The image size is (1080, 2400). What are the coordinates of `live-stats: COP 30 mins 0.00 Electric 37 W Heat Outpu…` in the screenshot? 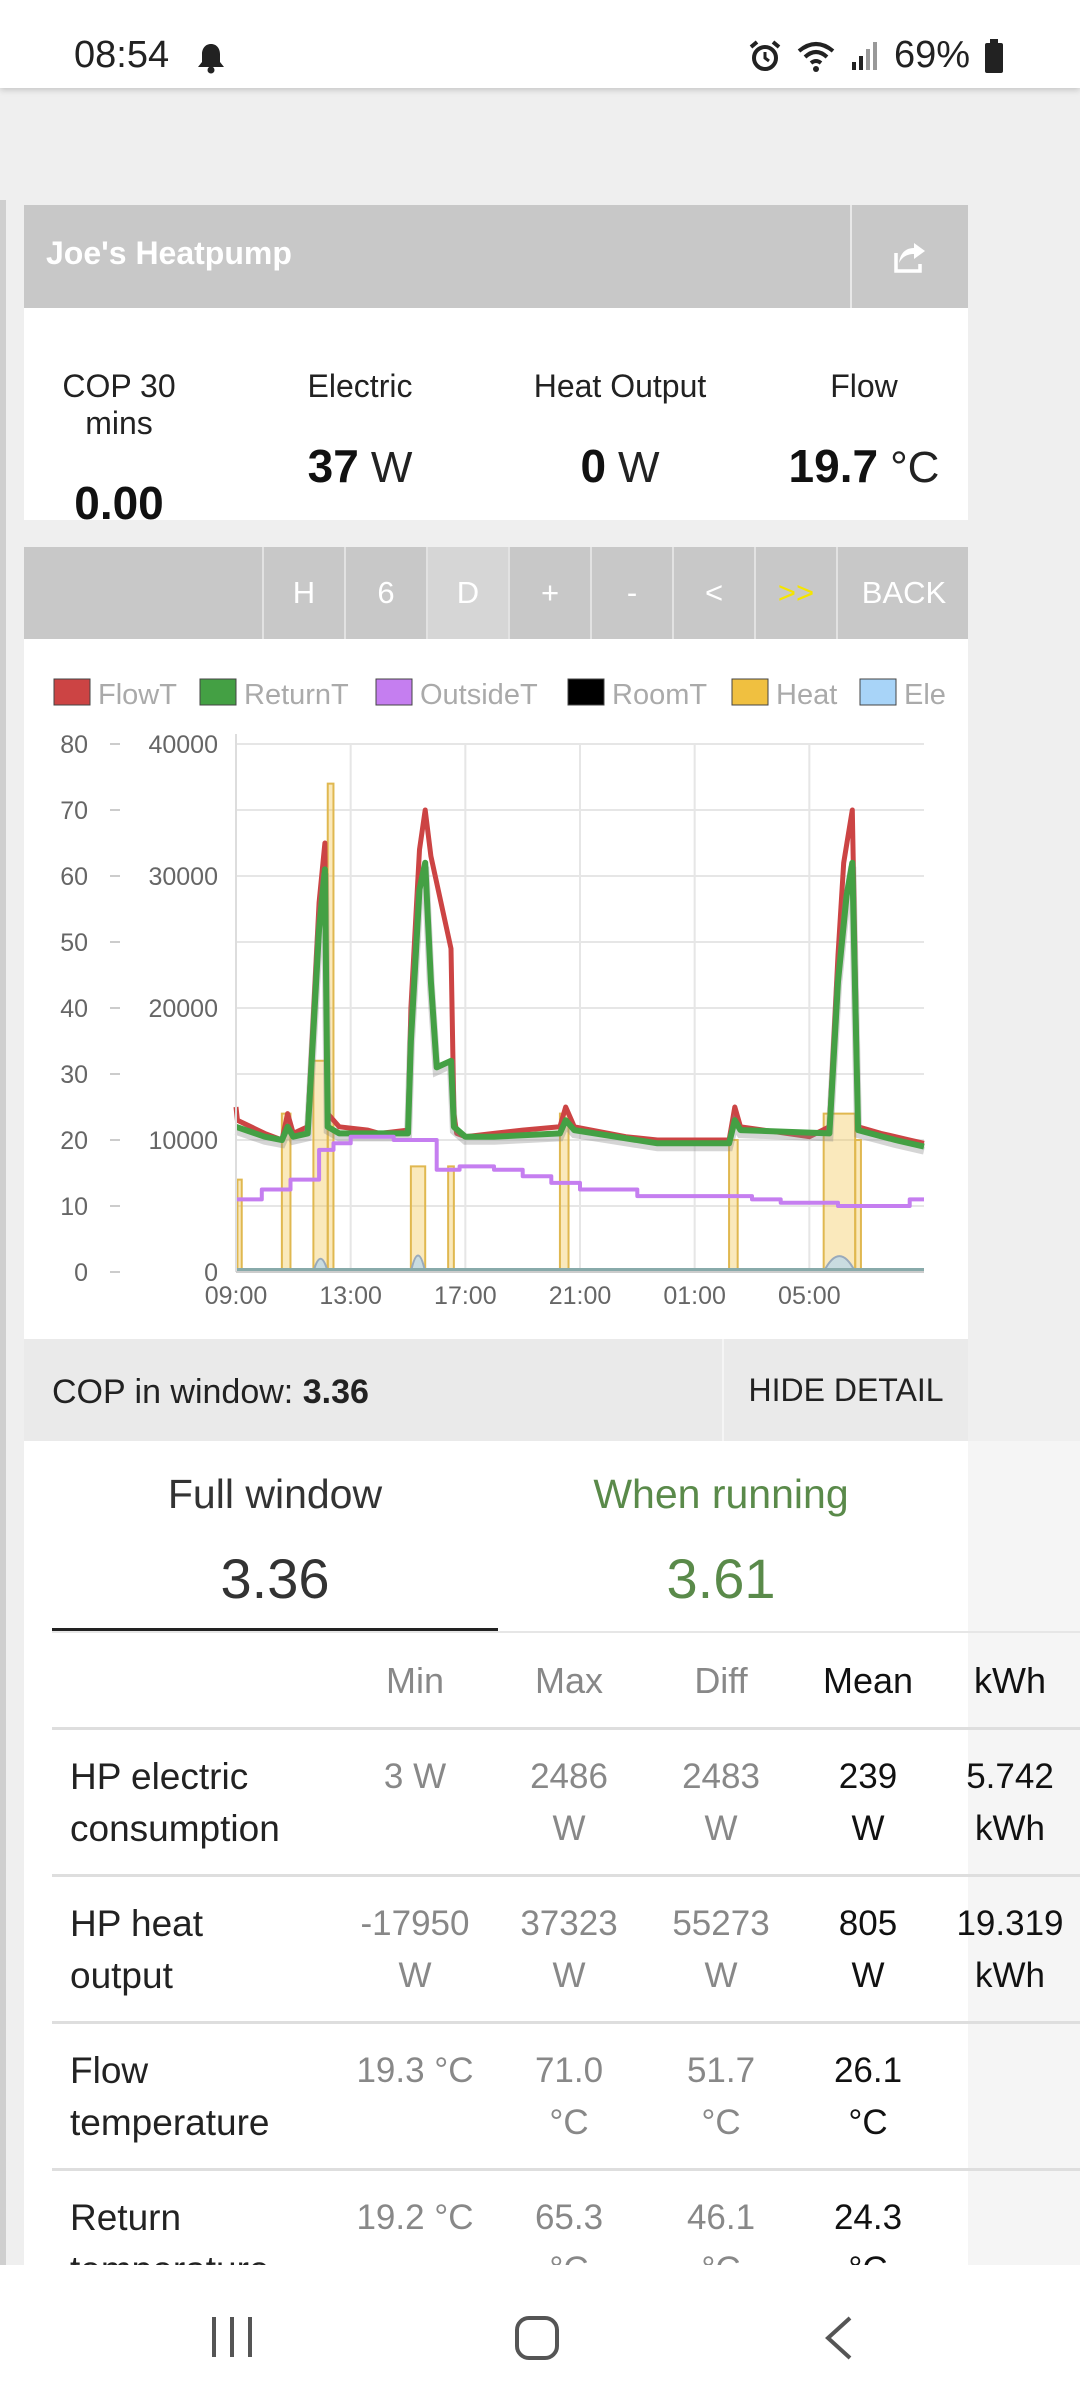 It's located at (496, 418).